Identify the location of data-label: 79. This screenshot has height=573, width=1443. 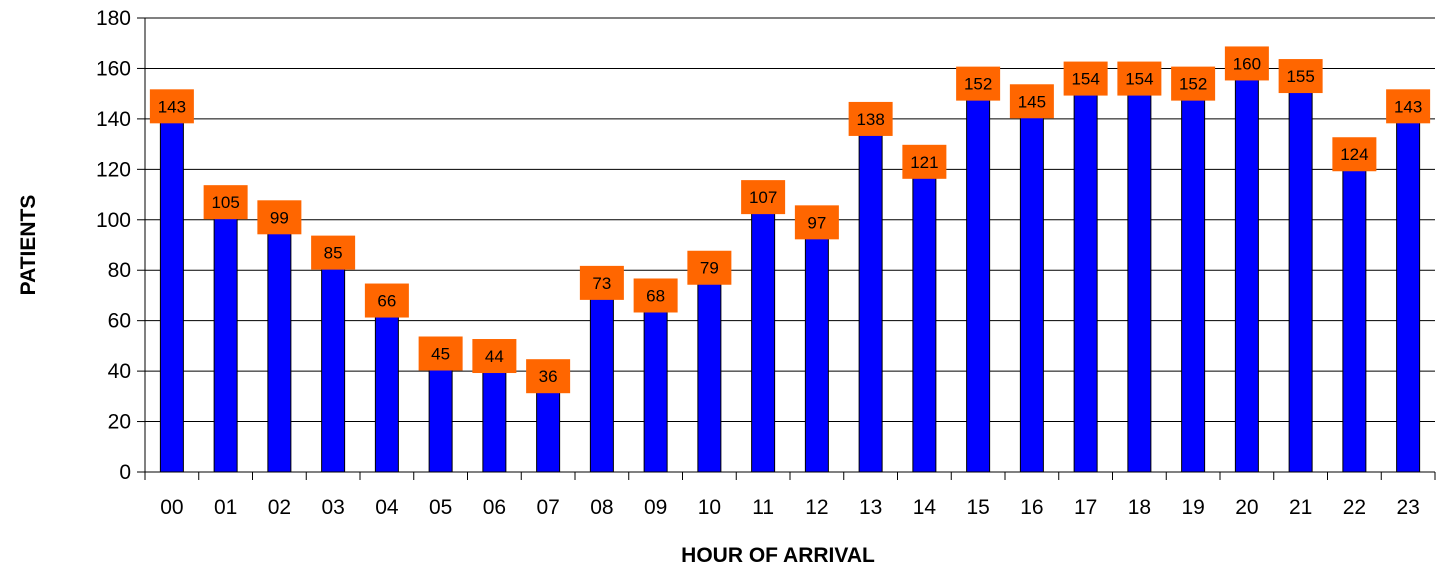
(709, 267).